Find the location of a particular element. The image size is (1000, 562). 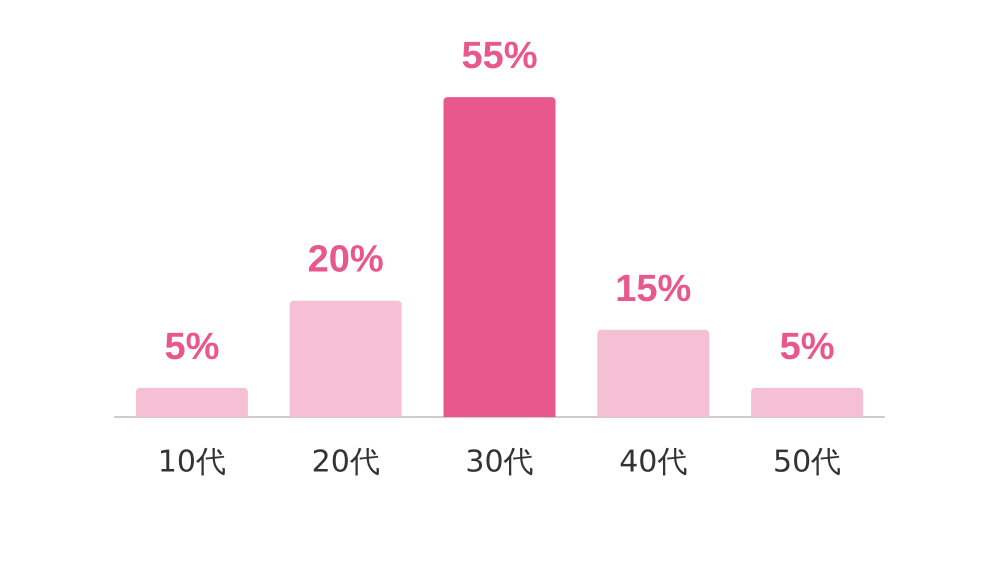

x-tick-label: 20代 is located at coordinates (346, 462).